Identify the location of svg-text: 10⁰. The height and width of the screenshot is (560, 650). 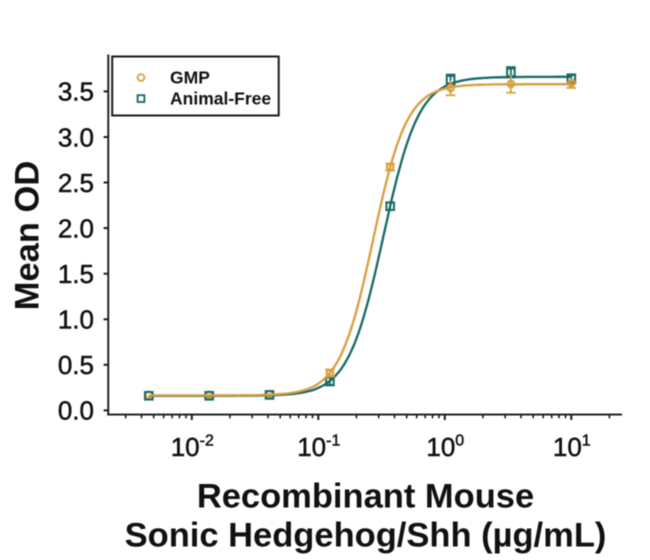
(445, 447).